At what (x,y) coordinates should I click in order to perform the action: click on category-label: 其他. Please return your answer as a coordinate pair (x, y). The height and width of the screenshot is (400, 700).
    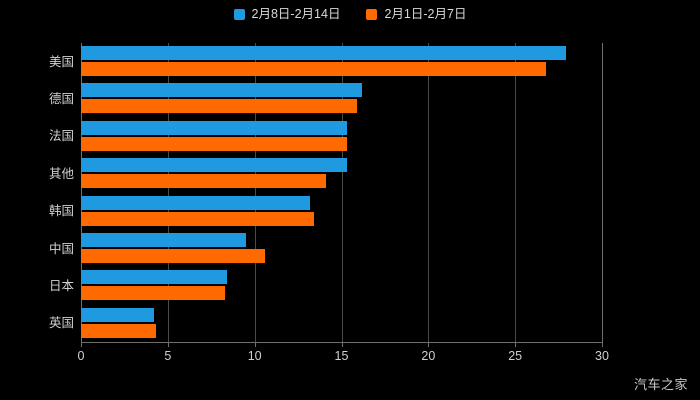
    Looking at the image, I should click on (61, 173).